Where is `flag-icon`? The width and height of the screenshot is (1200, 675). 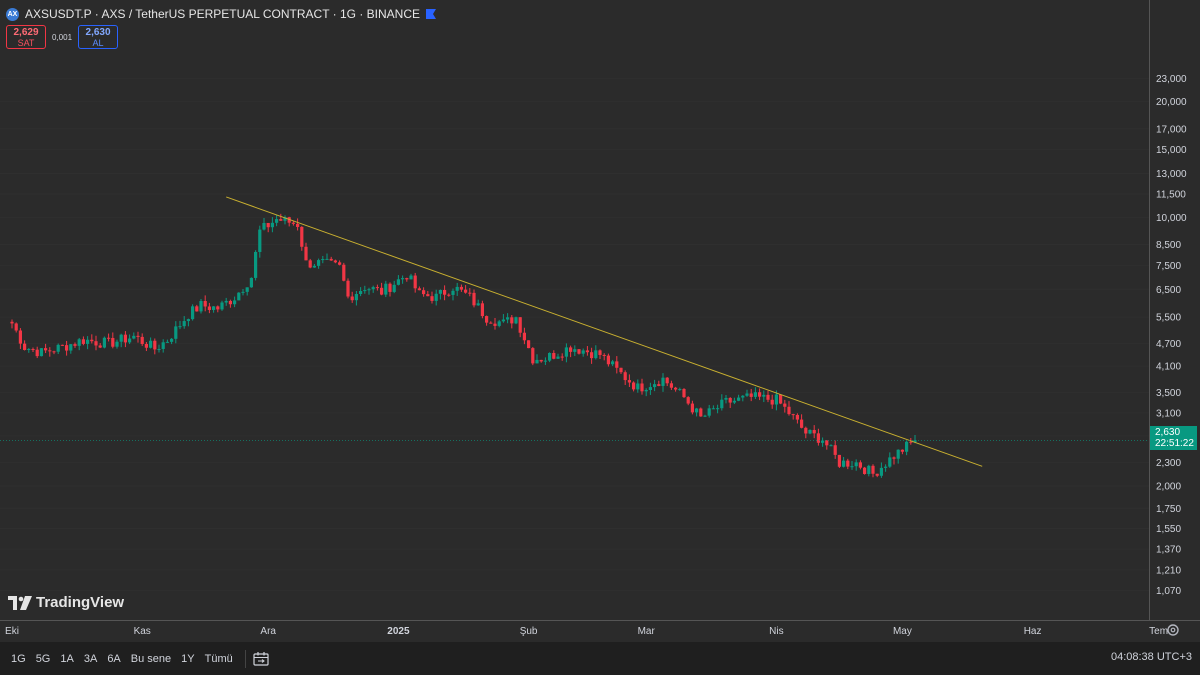
flag-icon is located at coordinates (431, 14).